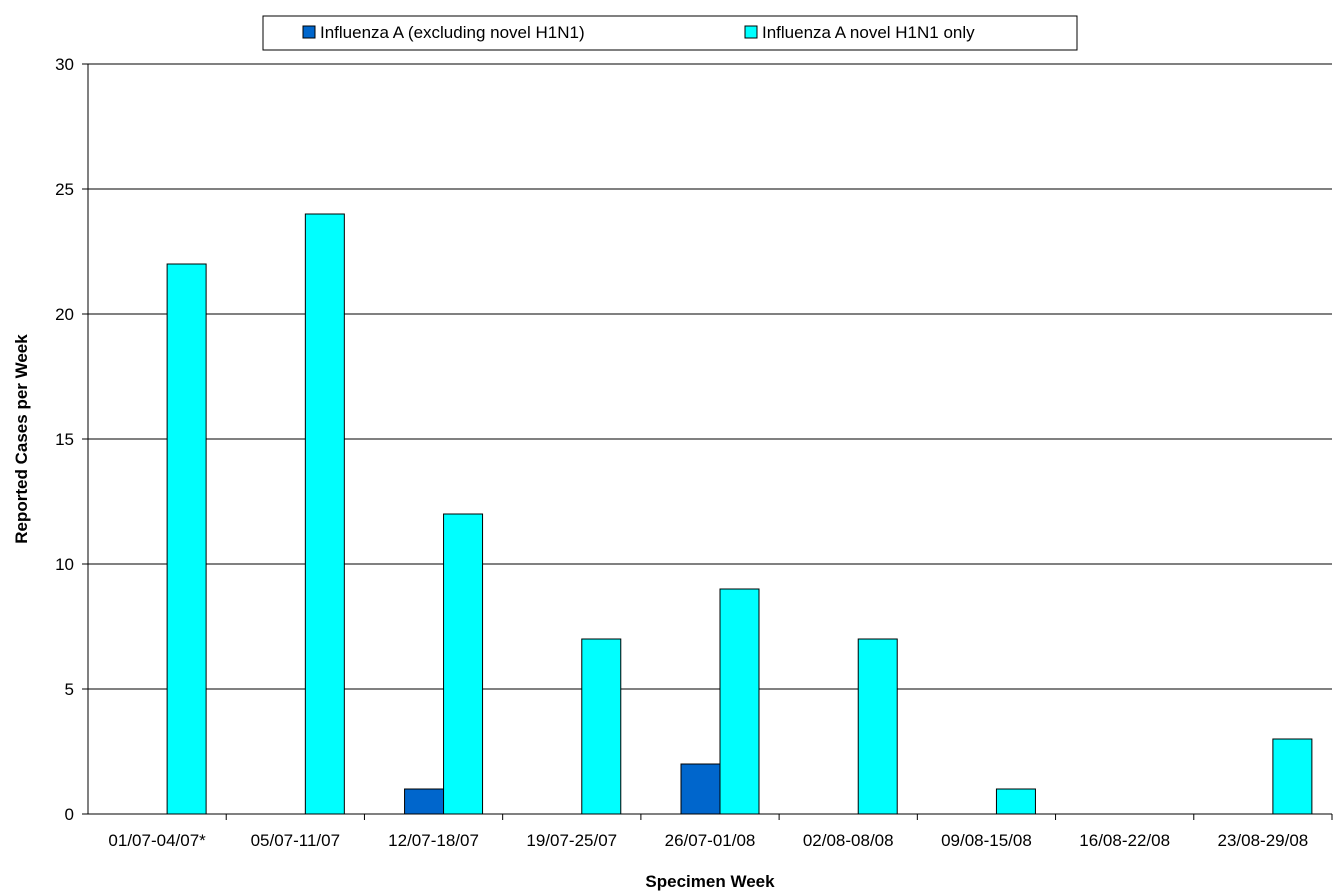 This screenshot has width=1335, height=894. I want to click on x-tick-label: 16/08-22/08, so click(1124, 840).